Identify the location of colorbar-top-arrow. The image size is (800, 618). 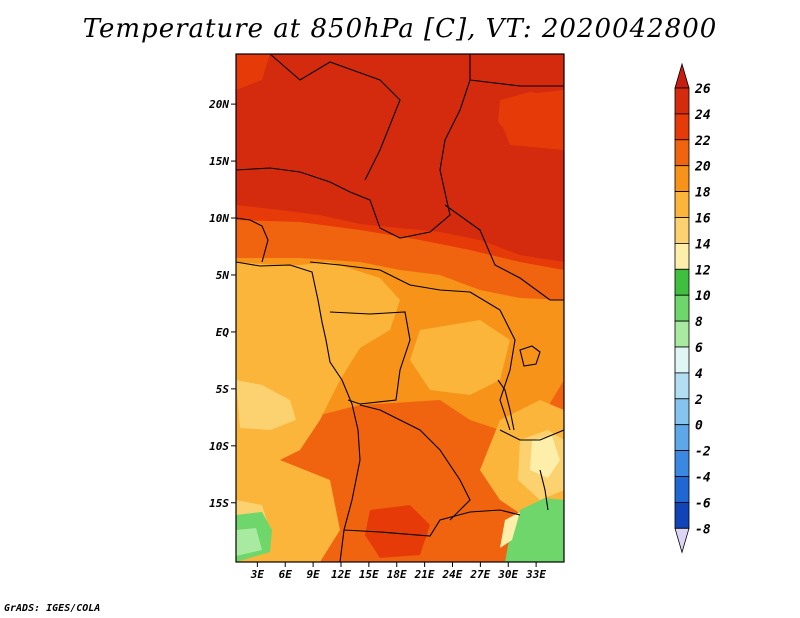
(682, 75).